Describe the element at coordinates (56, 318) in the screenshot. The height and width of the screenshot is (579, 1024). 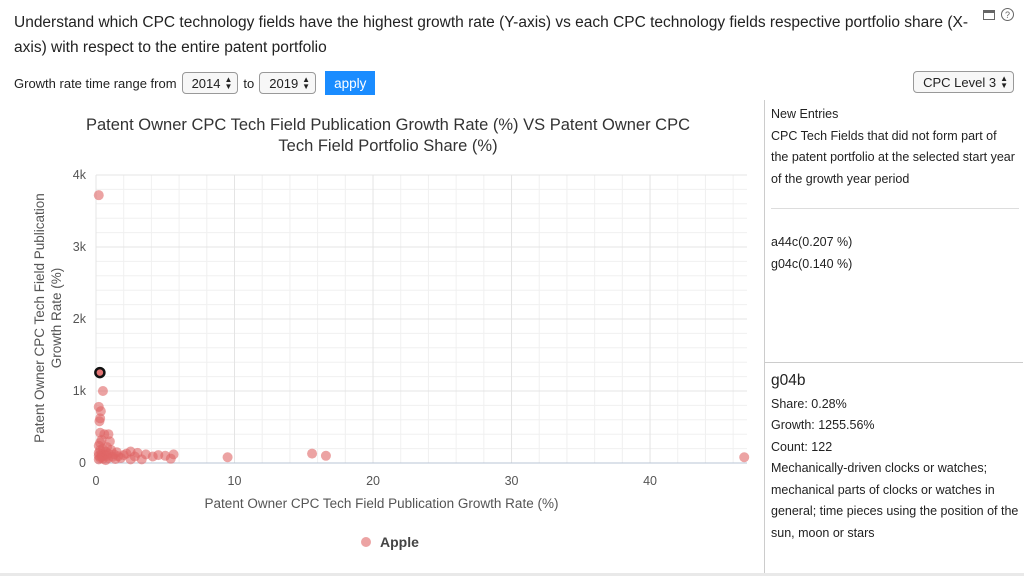
I see `y-axis-label: Growth Rate (%)` at that location.